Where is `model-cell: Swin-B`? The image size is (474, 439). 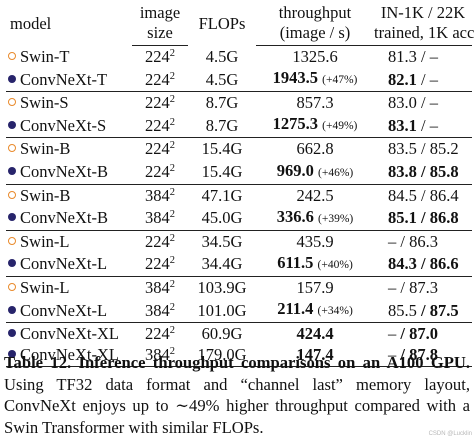
model-cell: Swin-B is located at coordinates (69, 194).